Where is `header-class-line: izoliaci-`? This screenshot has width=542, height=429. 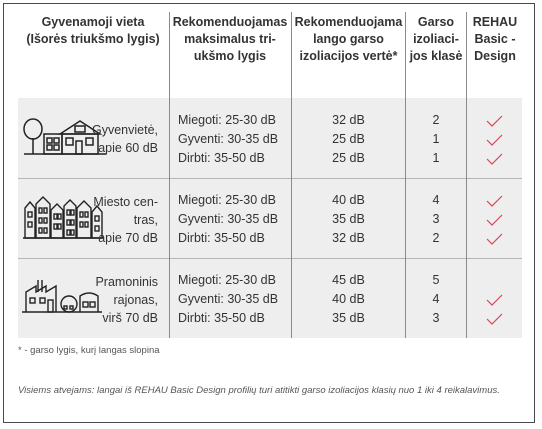 header-class-line: izoliaci- is located at coordinates (436, 39).